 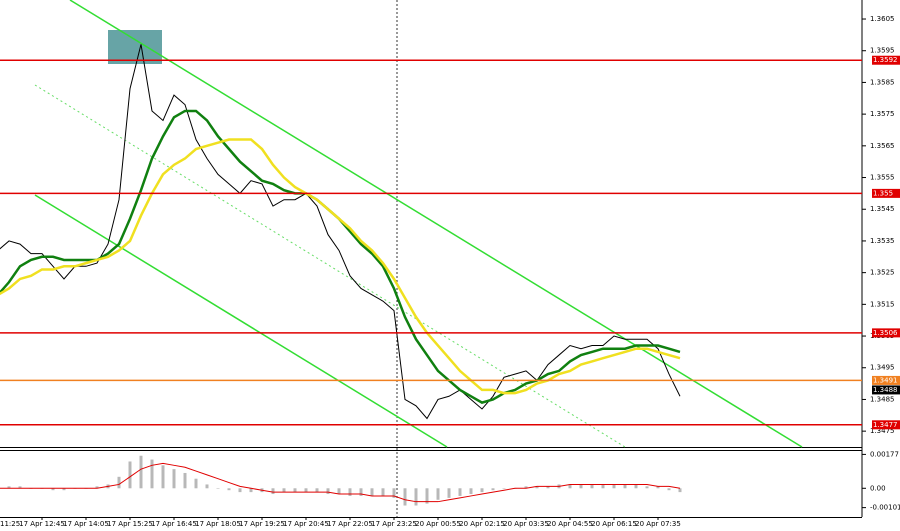 What do you see at coordinates (394, 524) in the screenshot?
I see `x-tick-label: 17 Apr 23:25` at bounding box center [394, 524].